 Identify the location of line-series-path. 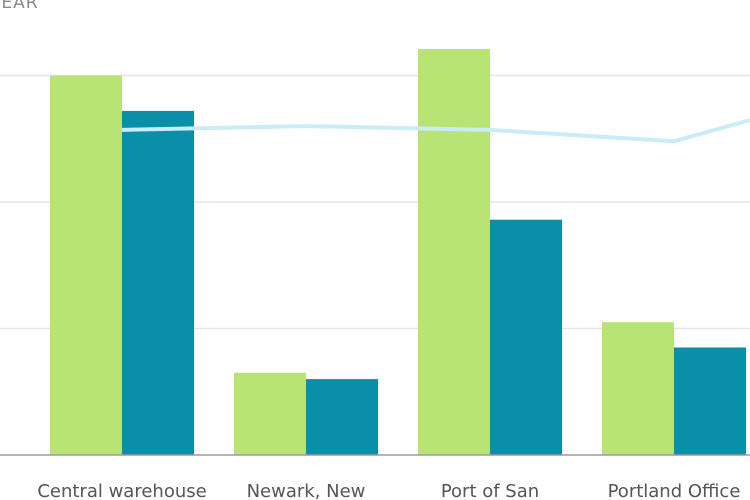
(435, 131).